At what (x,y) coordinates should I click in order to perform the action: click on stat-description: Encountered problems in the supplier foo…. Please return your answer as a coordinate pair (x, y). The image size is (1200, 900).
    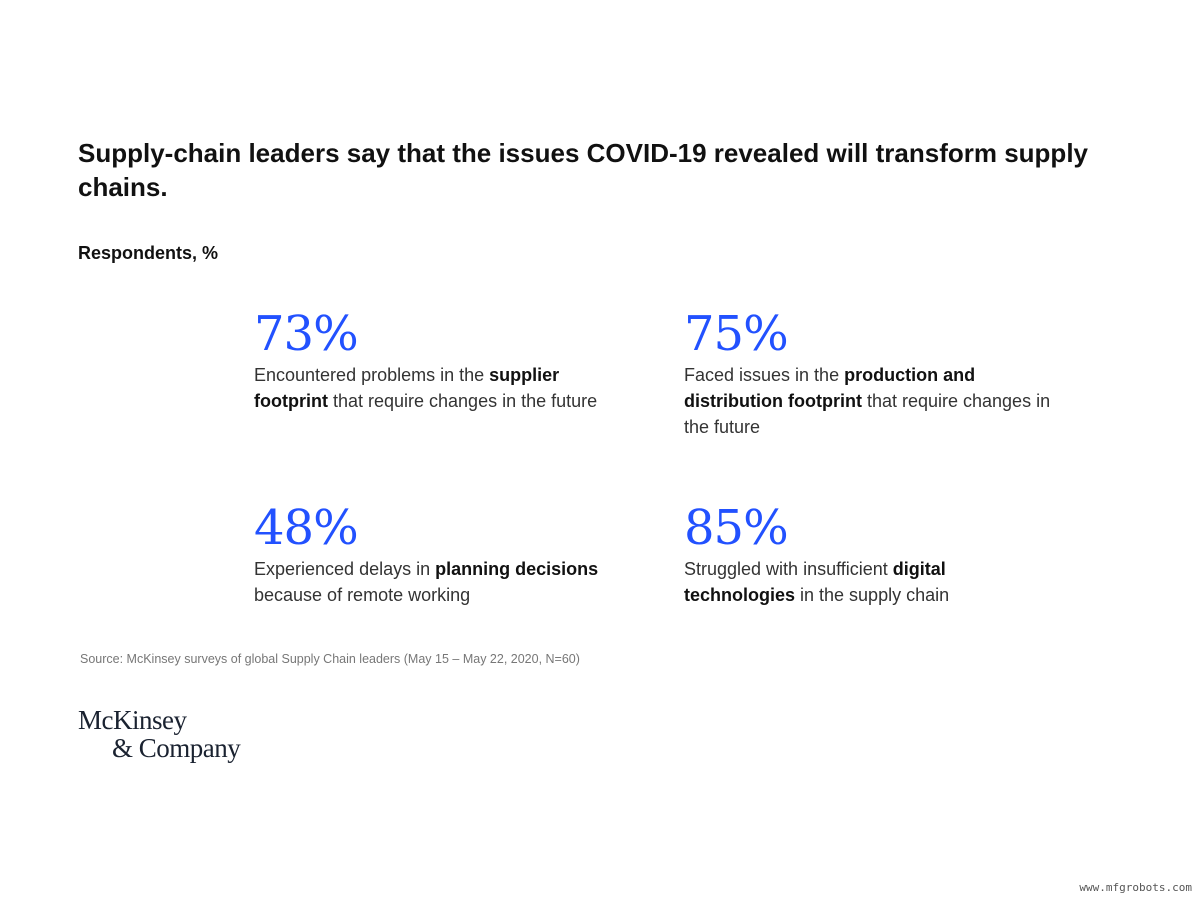
    Looking at the image, I should click on (444, 388).